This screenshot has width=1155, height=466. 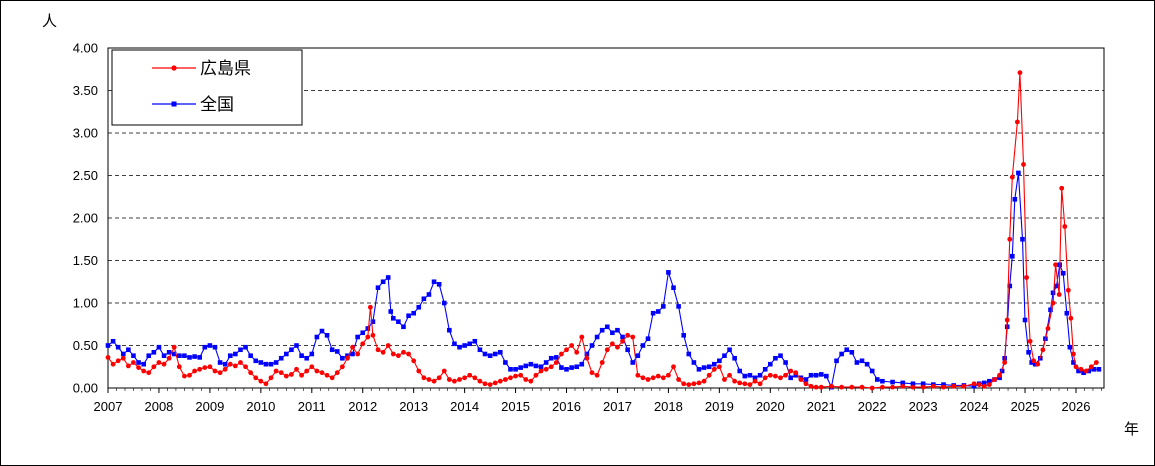 I want to click on y-tick-label: 3.00, so click(x=85, y=133).